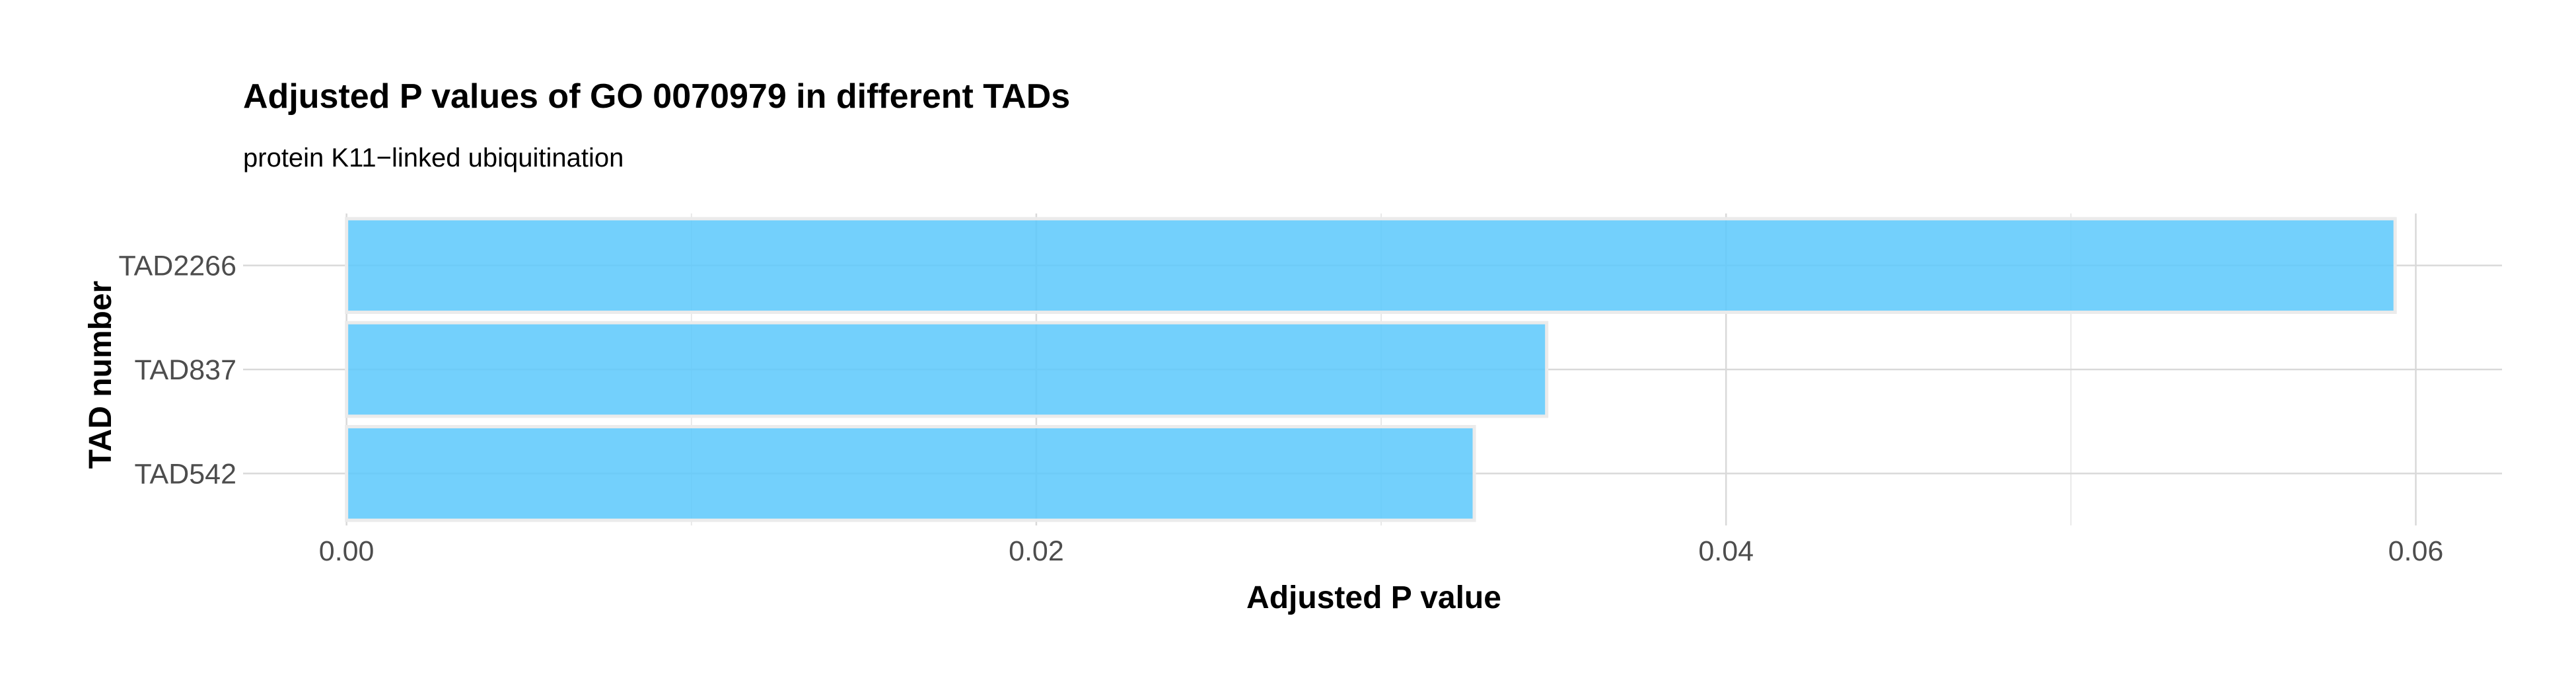 This screenshot has width=2576, height=694. I want to click on bar-tad837, so click(947, 369).